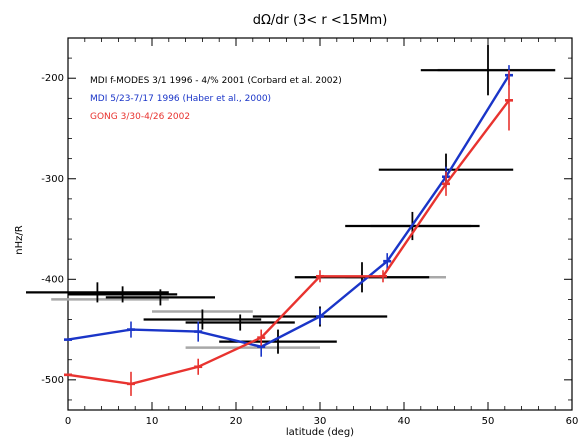 This screenshot has width=579, height=439. Describe the element at coordinates (236, 421) in the screenshot. I see `x-tick-label: 20` at that location.